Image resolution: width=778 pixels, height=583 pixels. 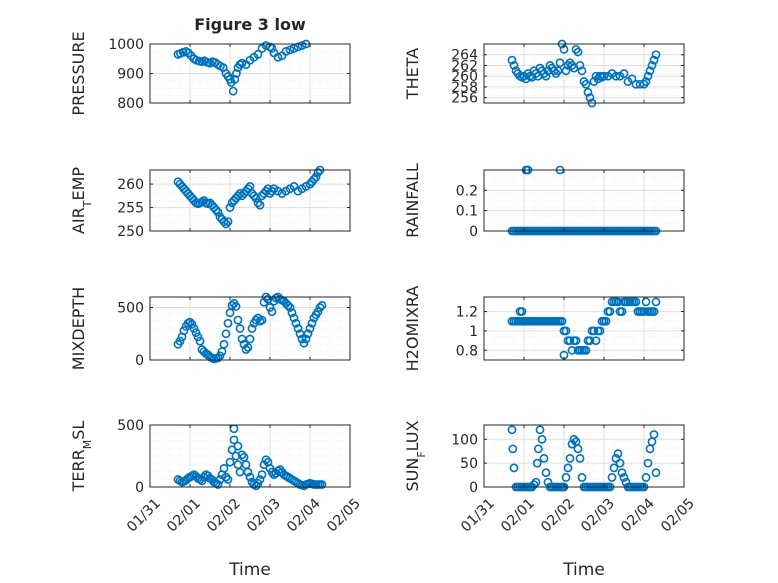 I want to click on y-tick-label: 262, so click(x=464, y=66).